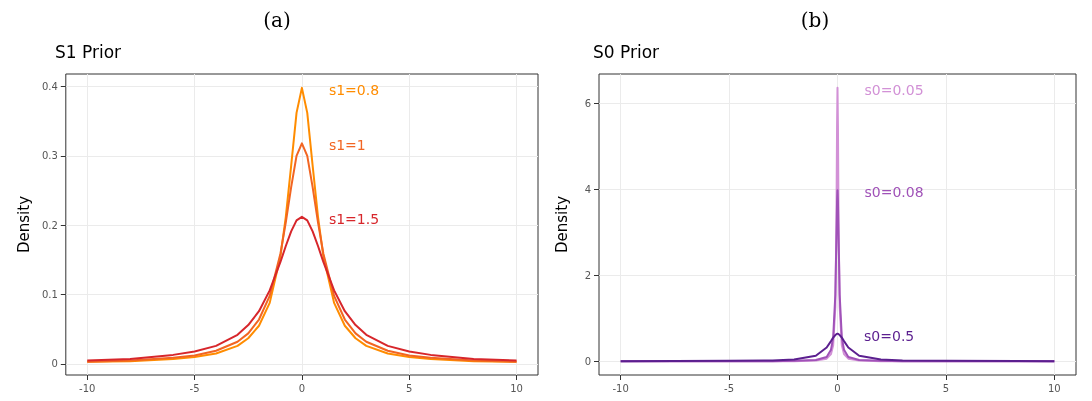 The width and height of the screenshot is (1092, 401). What do you see at coordinates (815, 20) in the screenshot?
I see `text: (b)` at bounding box center [815, 20].